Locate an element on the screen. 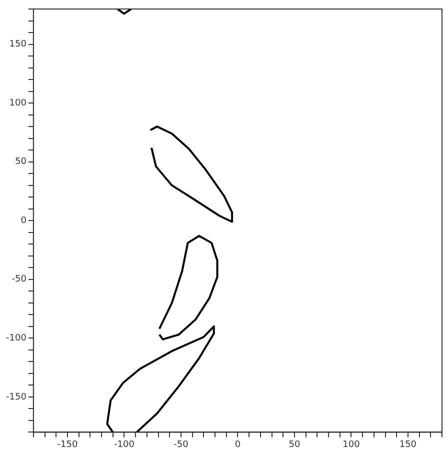  y-tick-label: 50 is located at coordinates (20, 162).